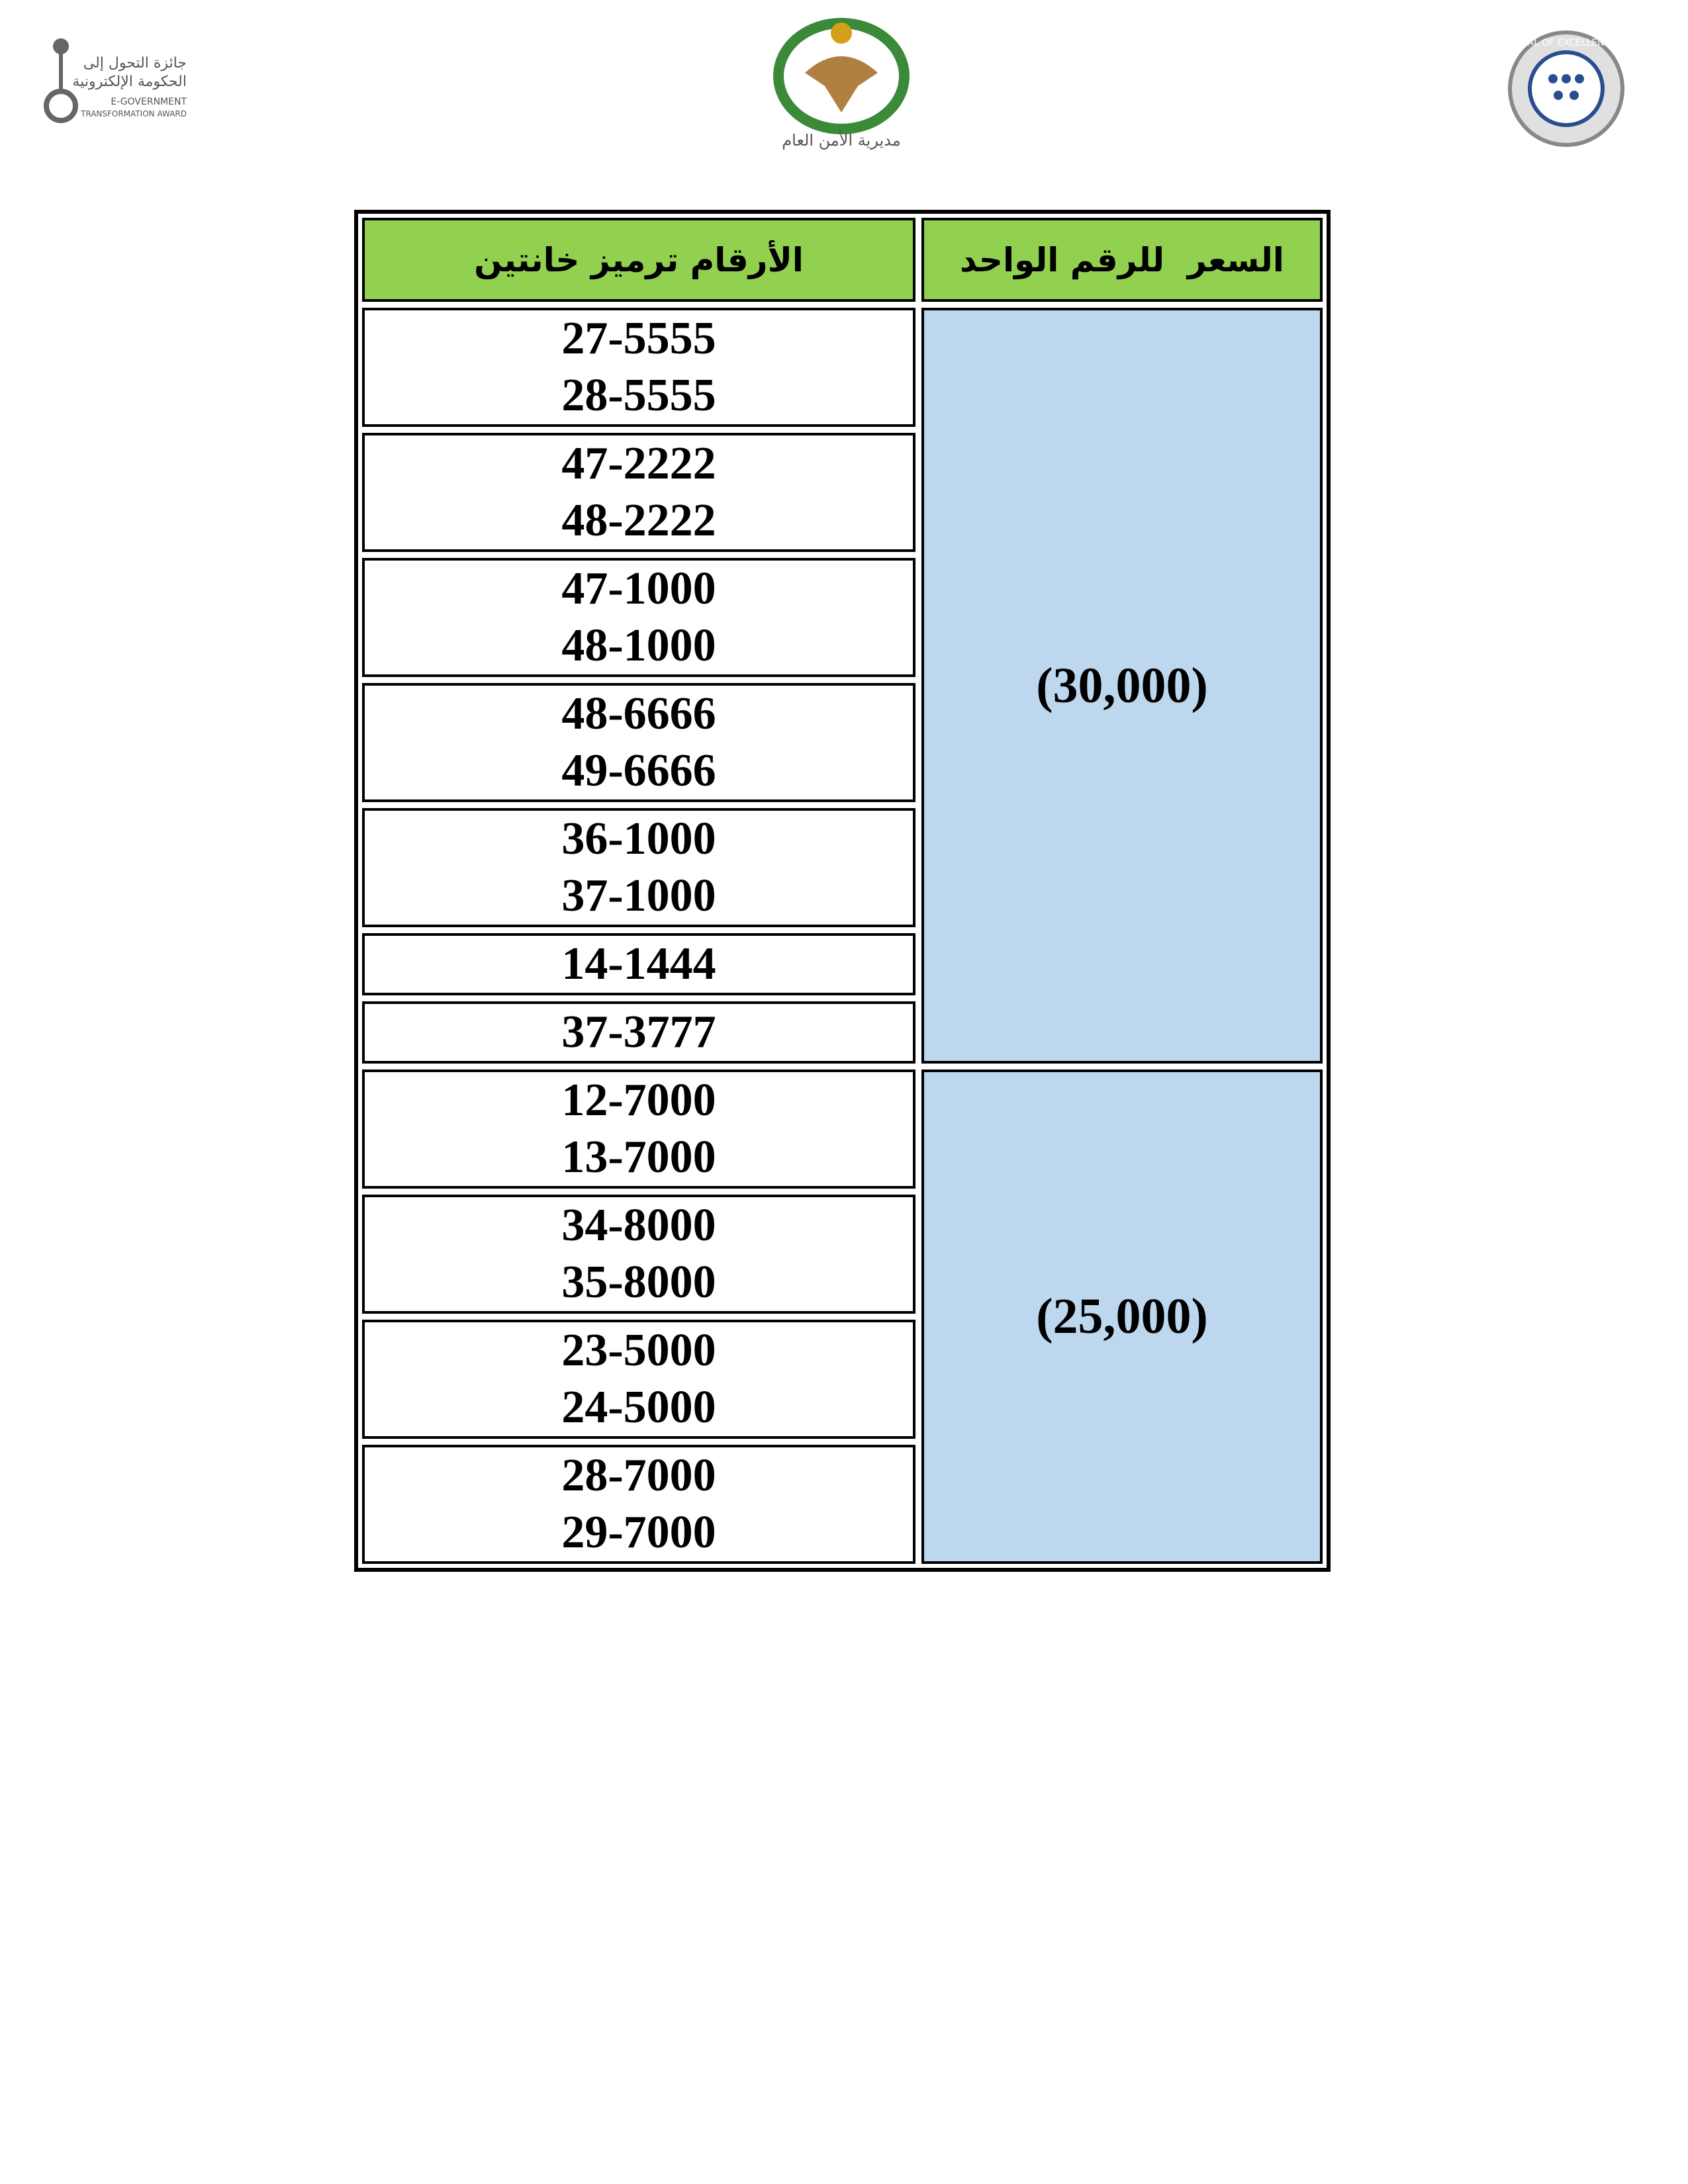 The height and width of the screenshot is (2184, 1688). What do you see at coordinates (1566, 43) in the screenshot?
I see `seal-text: SEAL OF EXCELLENCE` at bounding box center [1566, 43].